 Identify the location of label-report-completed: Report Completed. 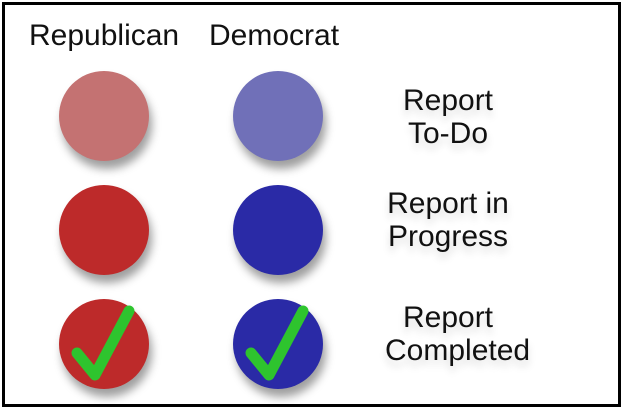
(458, 334).